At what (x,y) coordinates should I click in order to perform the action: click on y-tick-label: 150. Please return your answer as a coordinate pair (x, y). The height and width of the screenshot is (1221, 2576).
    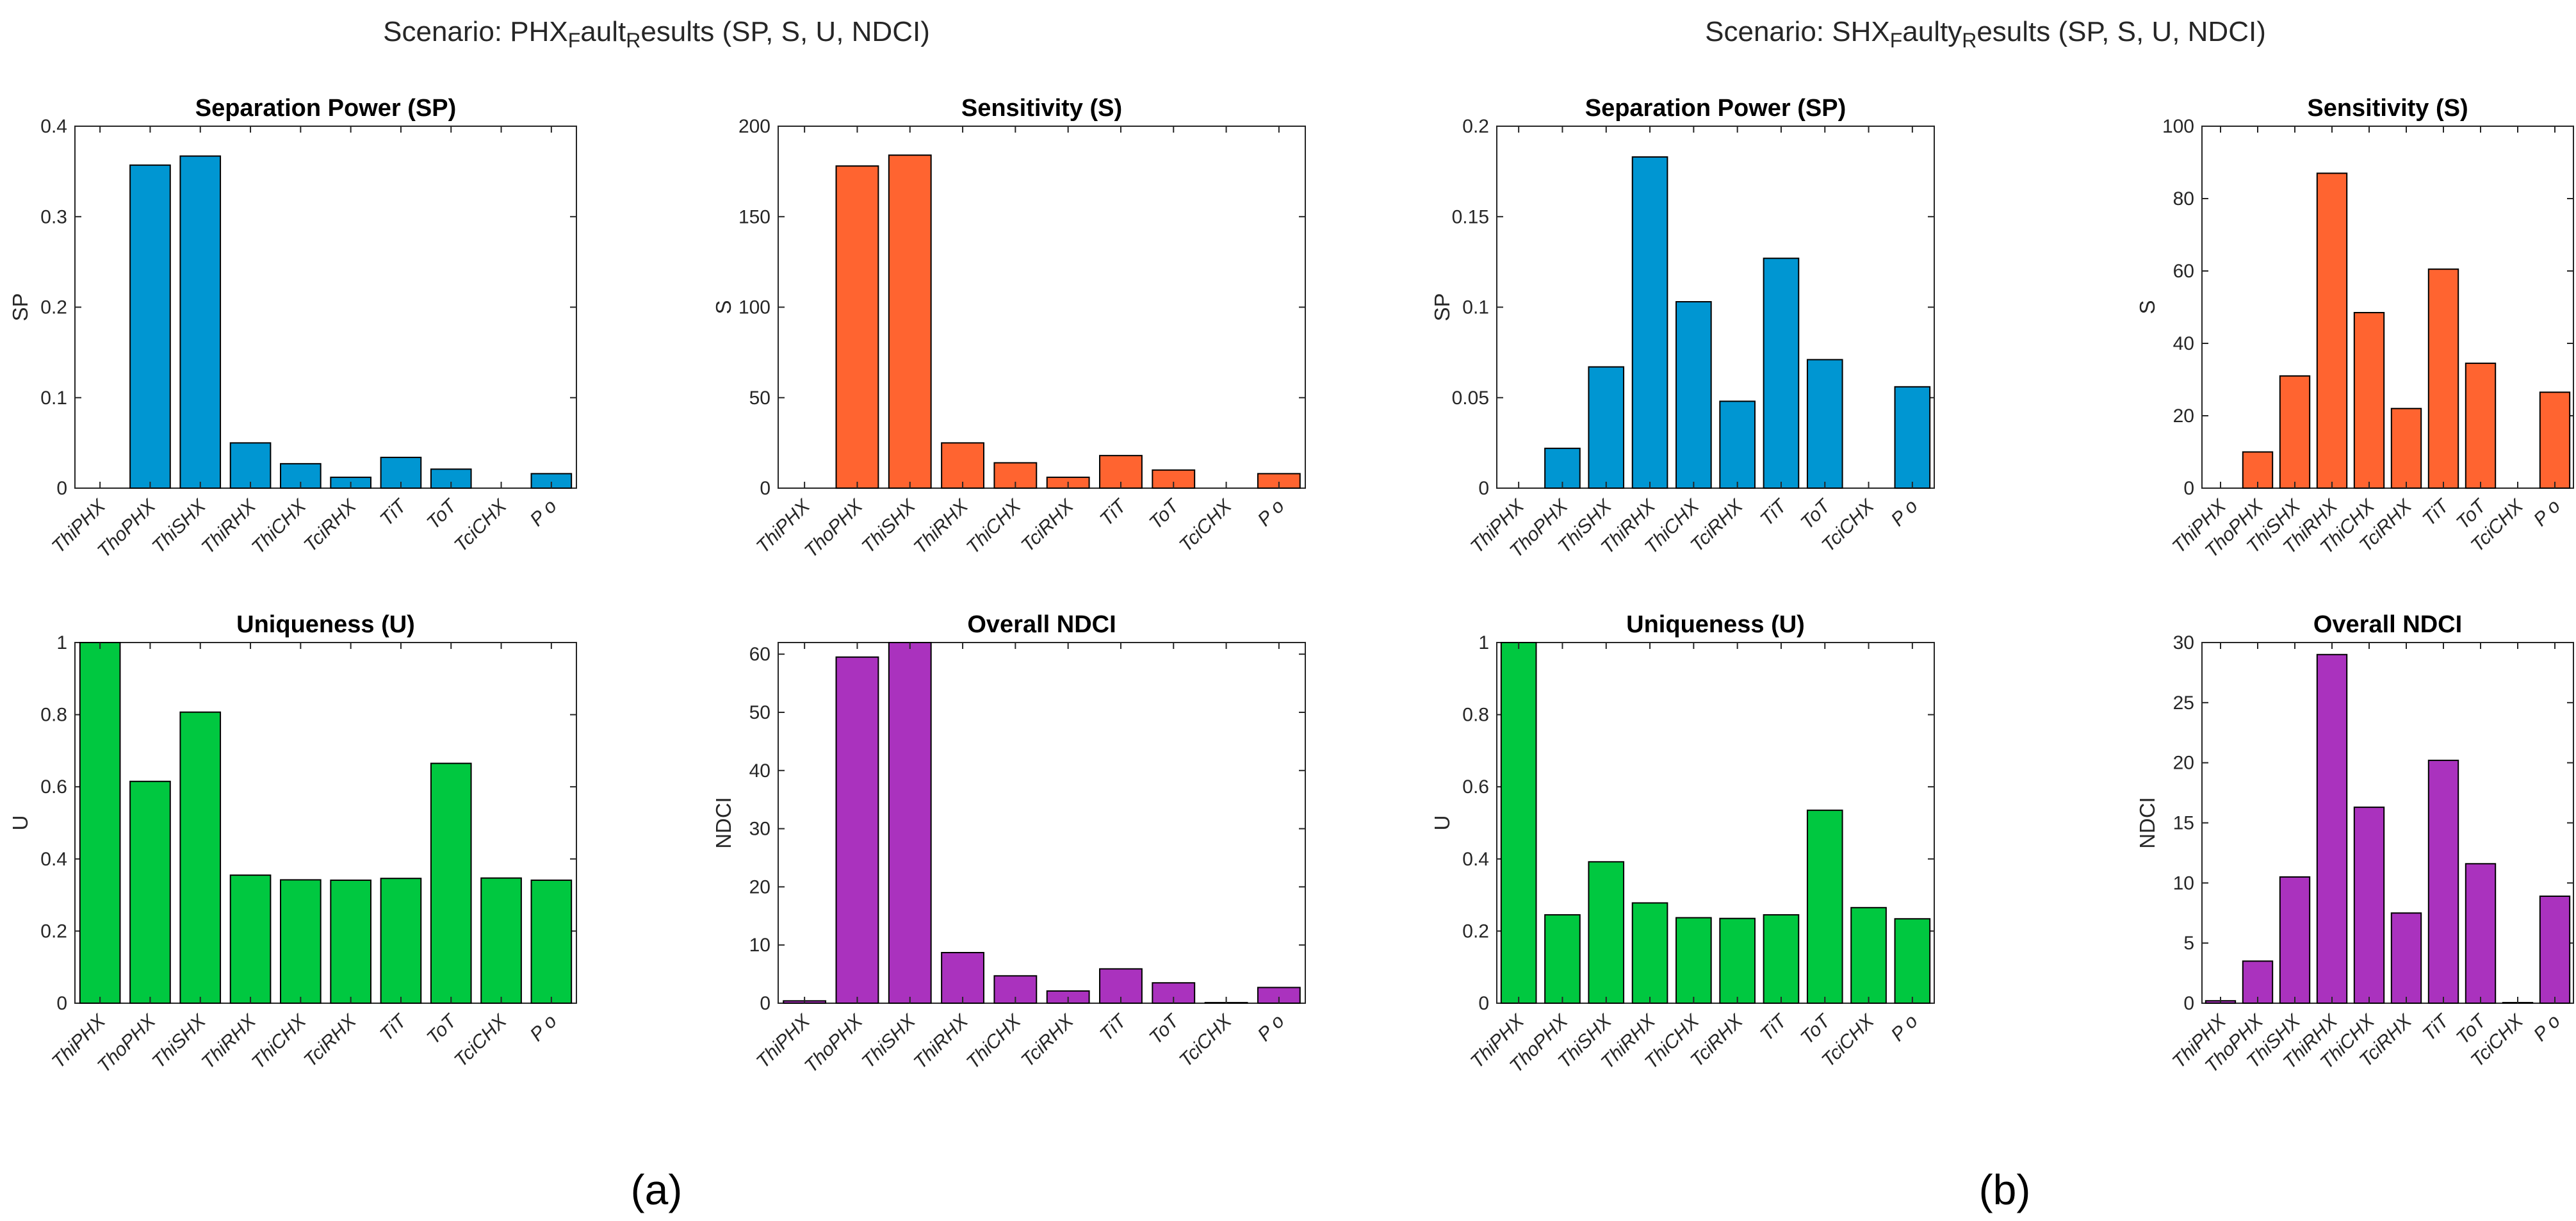
    Looking at the image, I should click on (754, 217).